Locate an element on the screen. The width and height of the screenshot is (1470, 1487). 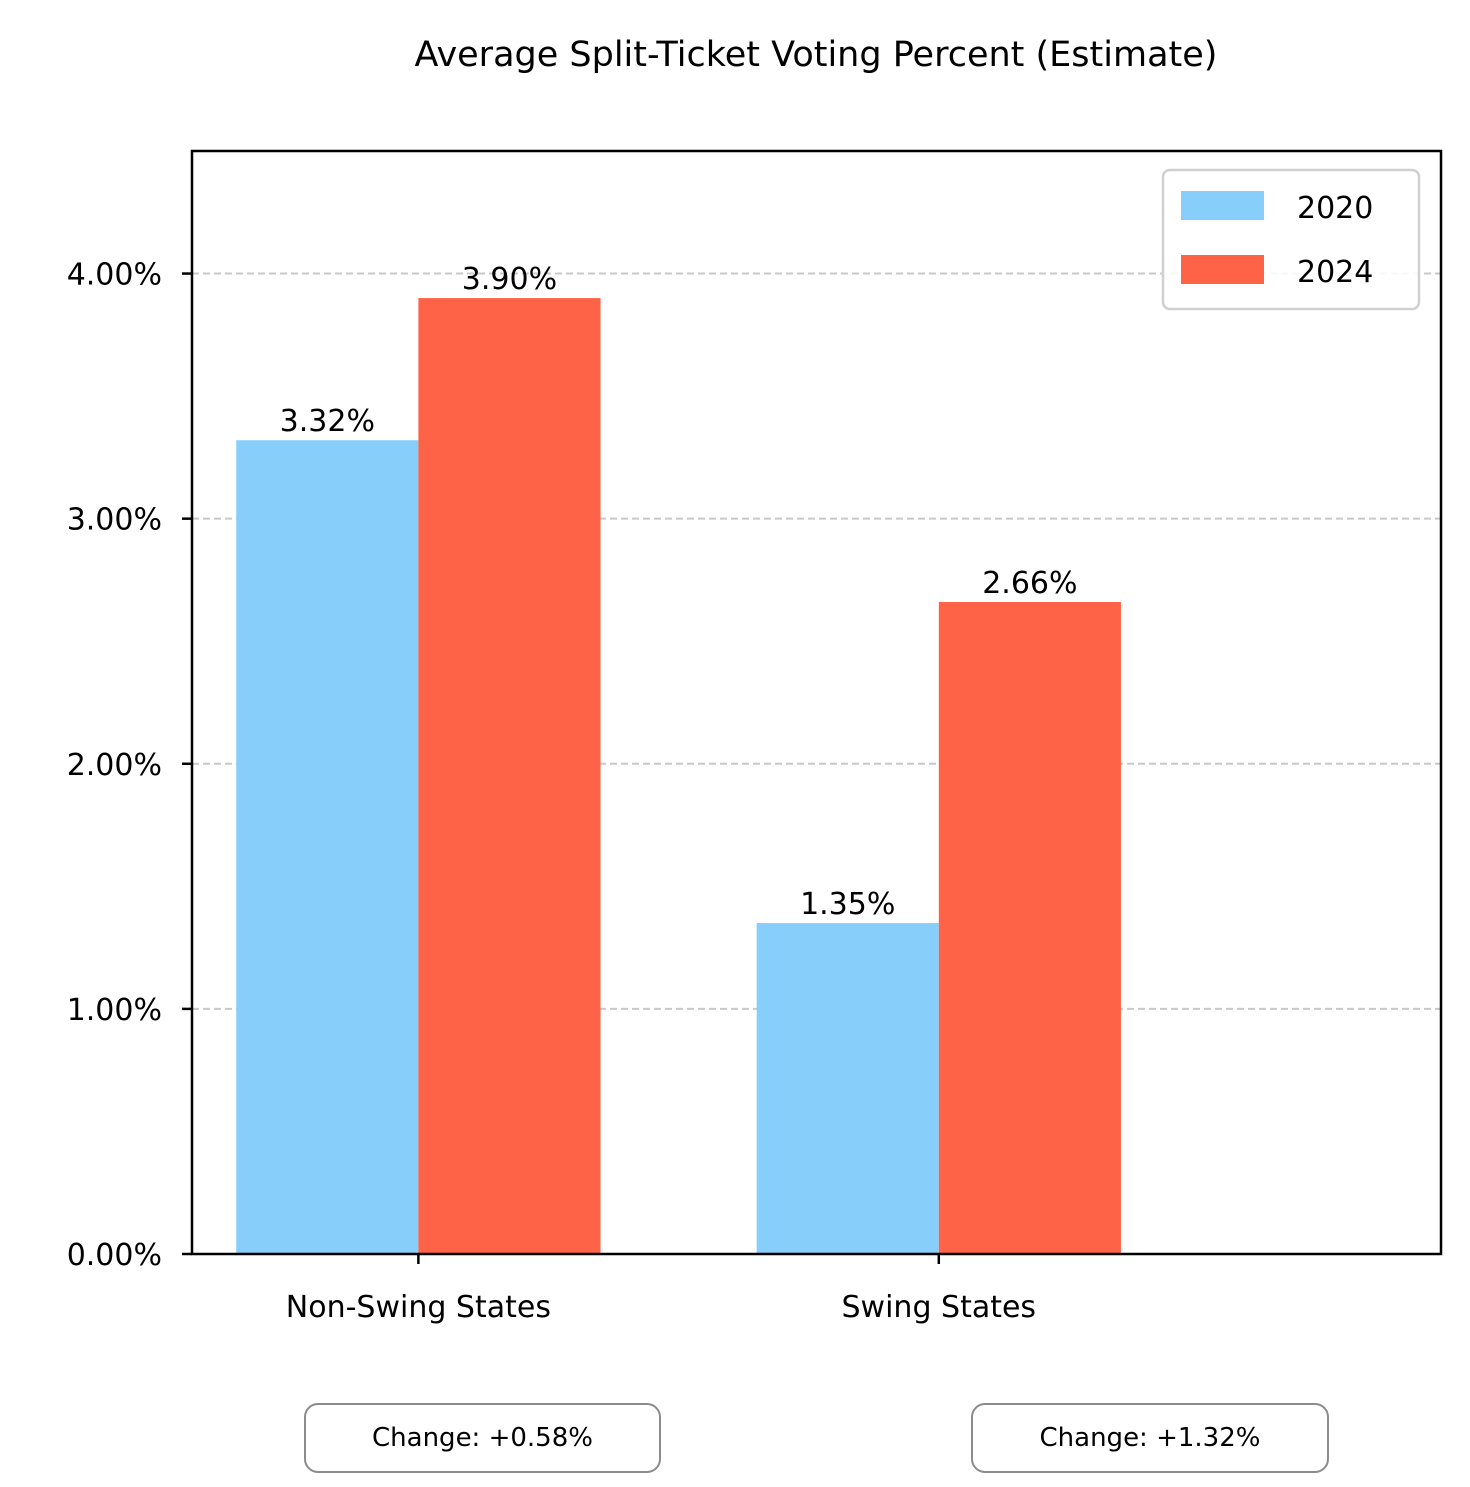
y-tick-label: 1.00% is located at coordinates (114, 1010).